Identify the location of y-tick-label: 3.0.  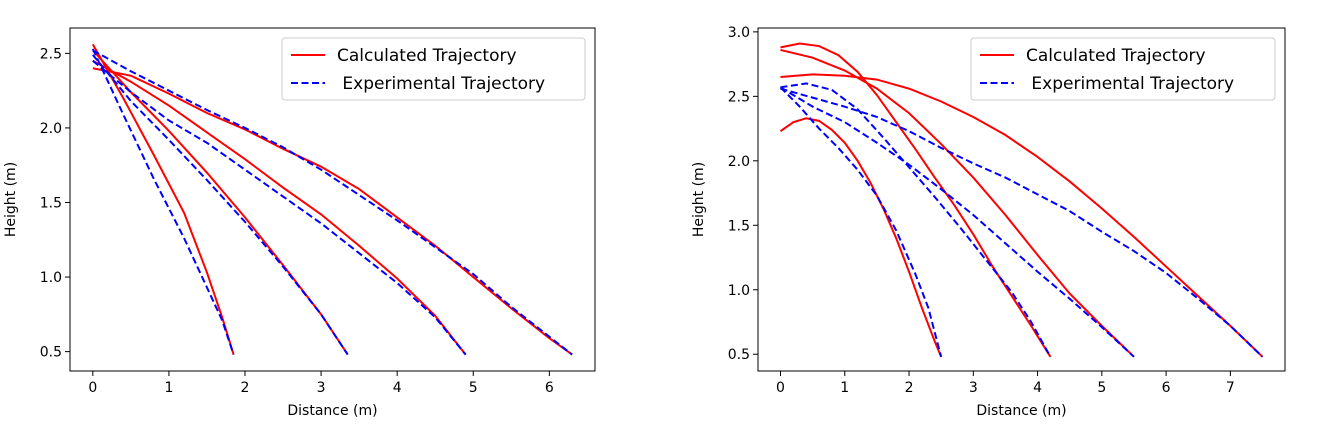
(739, 33).